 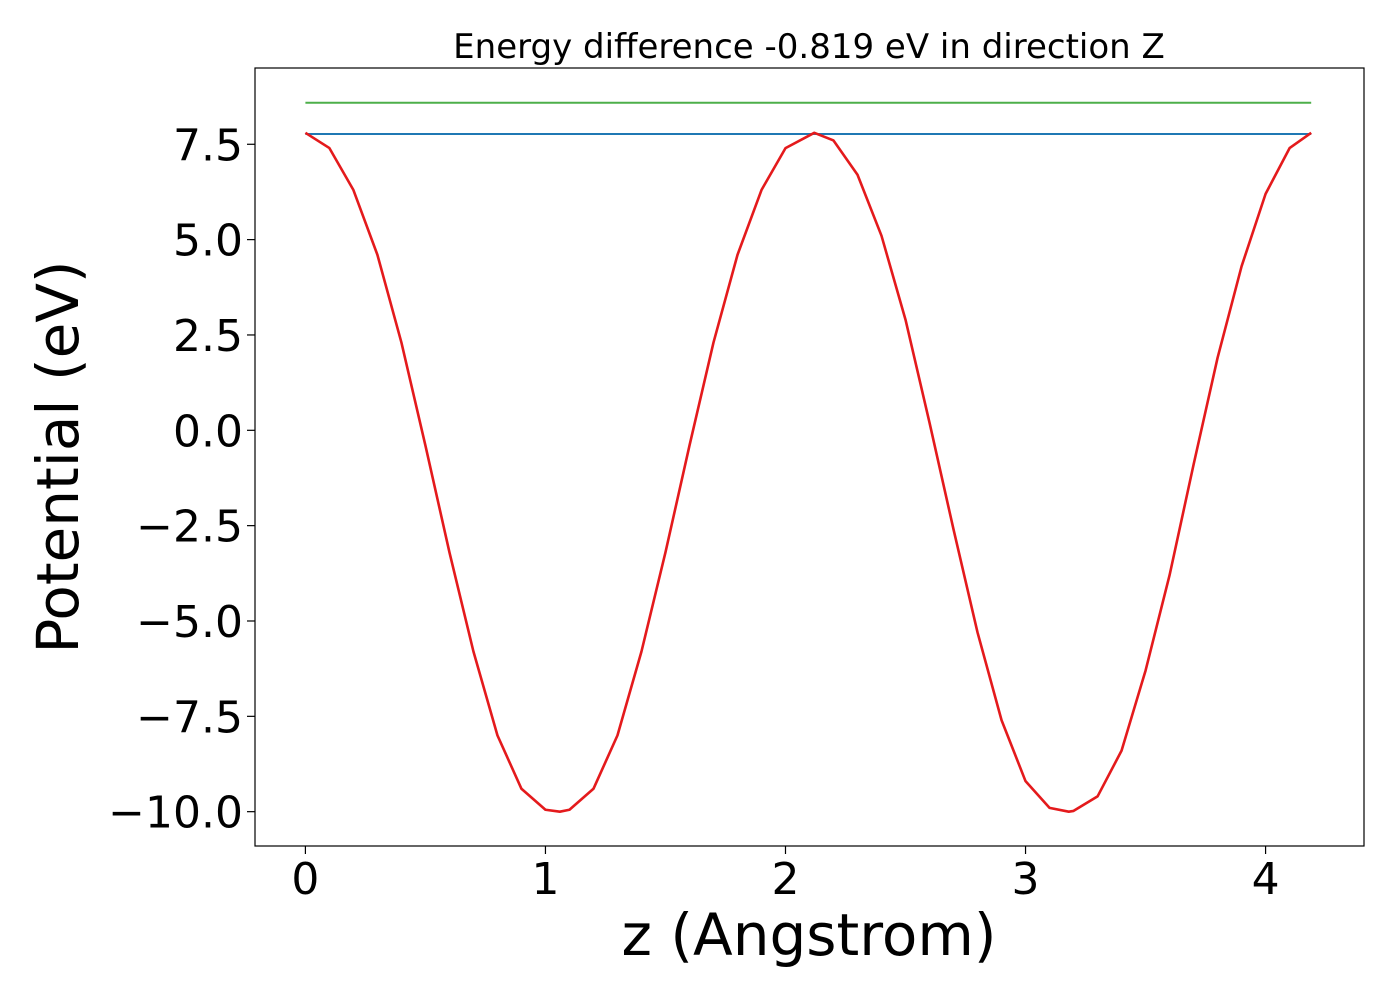 I want to click on x-tick-label-4: 4, so click(x=1266, y=879).